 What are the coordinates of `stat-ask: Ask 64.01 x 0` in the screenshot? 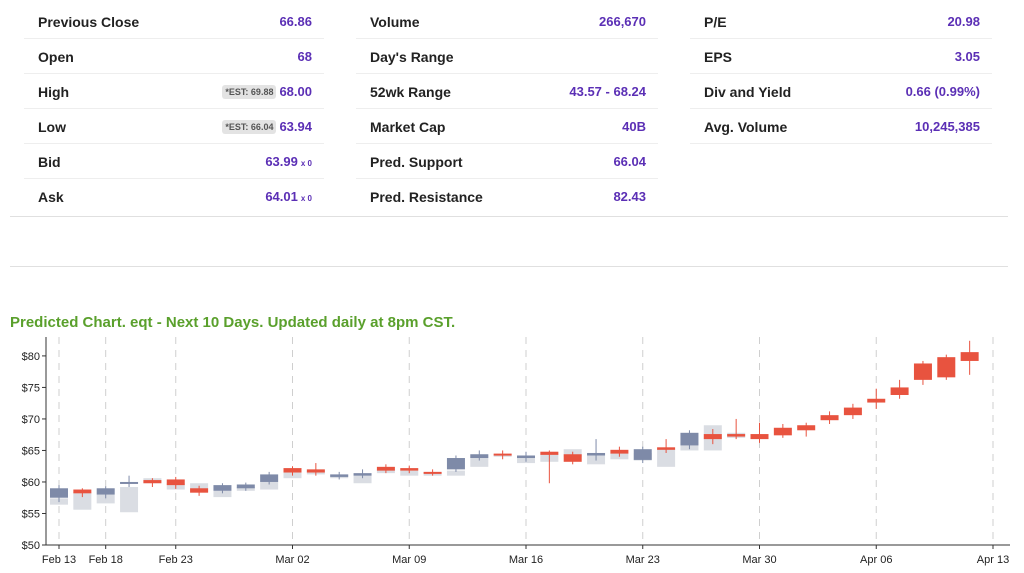 It's located at (174, 196).